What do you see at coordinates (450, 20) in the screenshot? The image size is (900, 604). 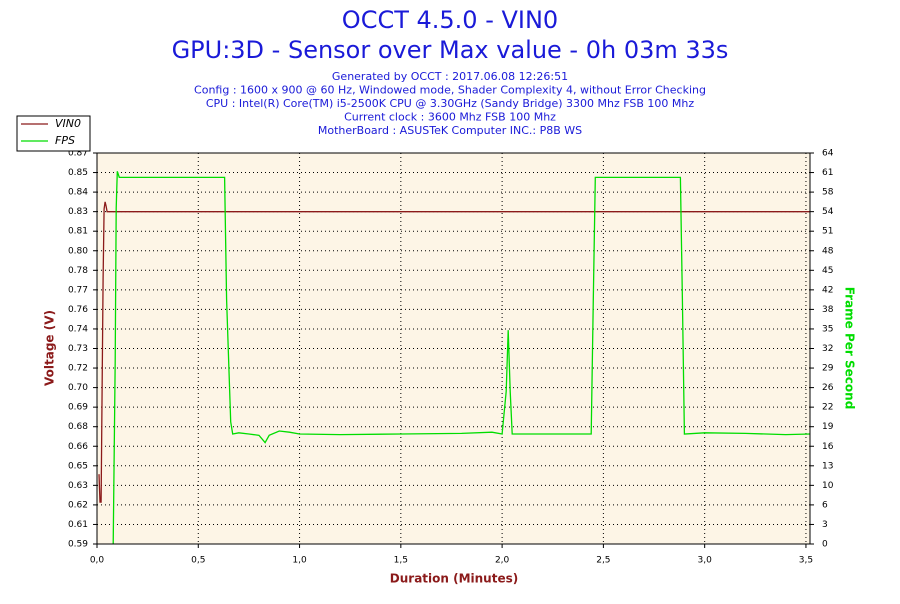 I see `chart-title: OCCT 4.5.0 - VIN0` at bounding box center [450, 20].